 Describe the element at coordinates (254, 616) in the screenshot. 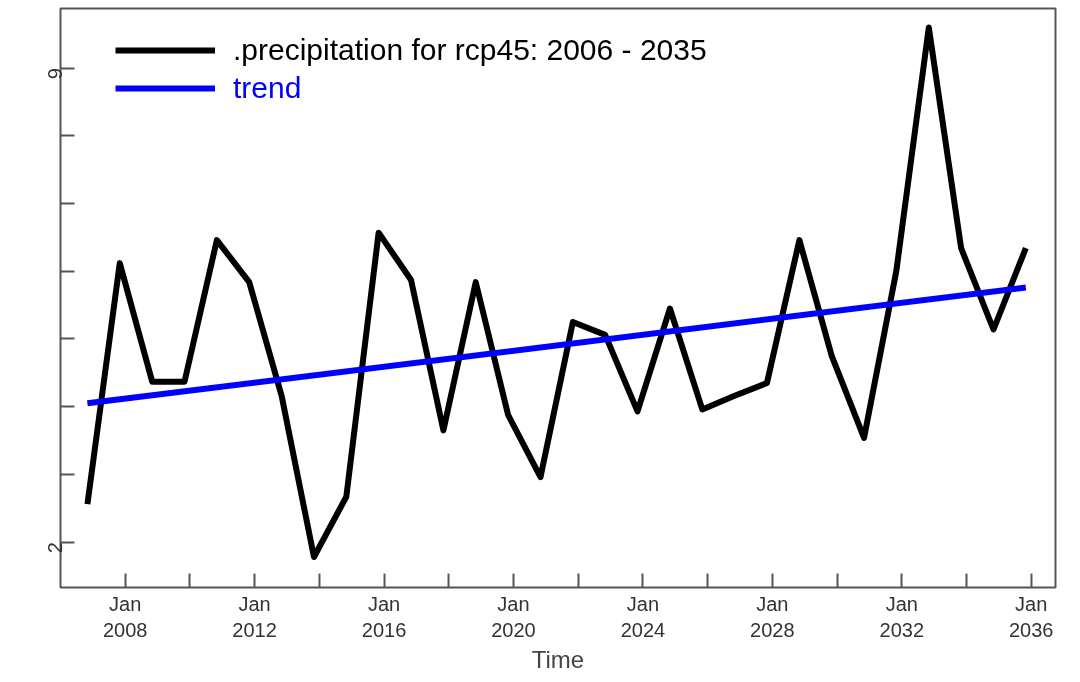

I see `x-tick-label: Jan 2012` at that location.